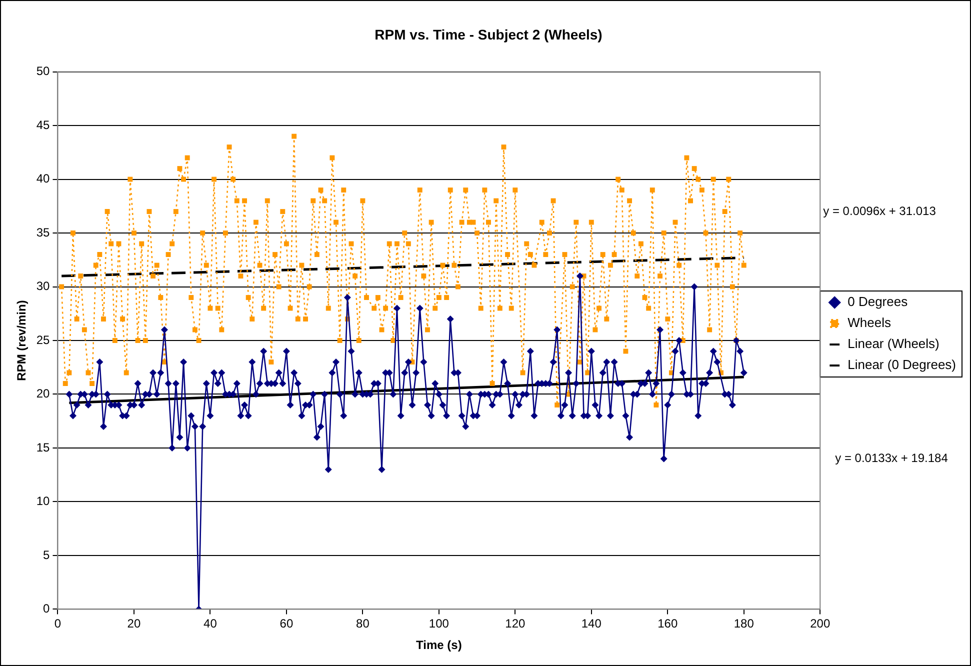 Image resolution: width=971 pixels, height=666 pixels. What do you see at coordinates (363, 623) in the screenshot?
I see `x-tick-label: 80` at bounding box center [363, 623].